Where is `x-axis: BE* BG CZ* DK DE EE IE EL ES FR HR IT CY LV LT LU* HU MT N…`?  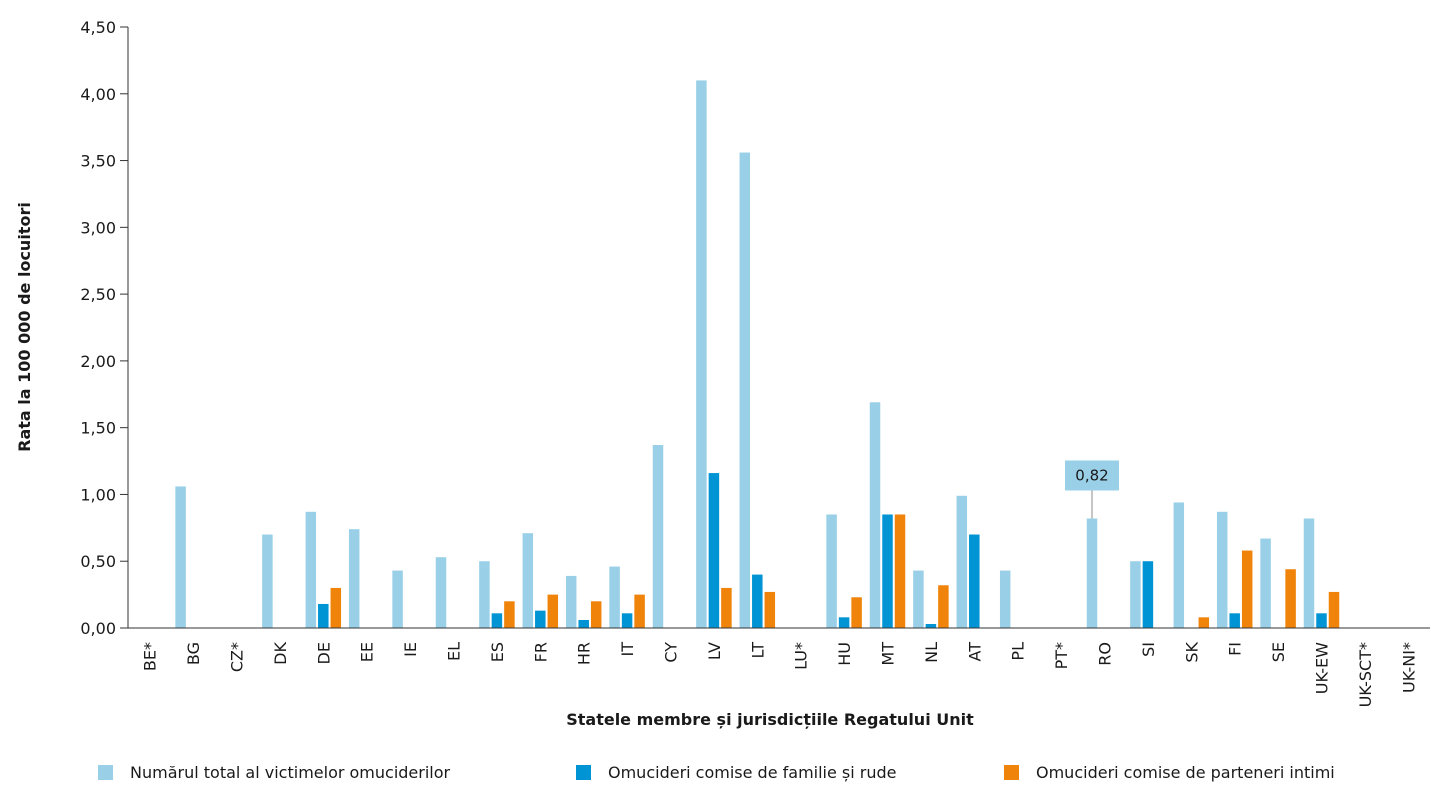 x-axis: BE* BG CZ* DK DE EE IE EL ES FR HR IT CY LV LT LU* HU MT N… is located at coordinates (779, 667).